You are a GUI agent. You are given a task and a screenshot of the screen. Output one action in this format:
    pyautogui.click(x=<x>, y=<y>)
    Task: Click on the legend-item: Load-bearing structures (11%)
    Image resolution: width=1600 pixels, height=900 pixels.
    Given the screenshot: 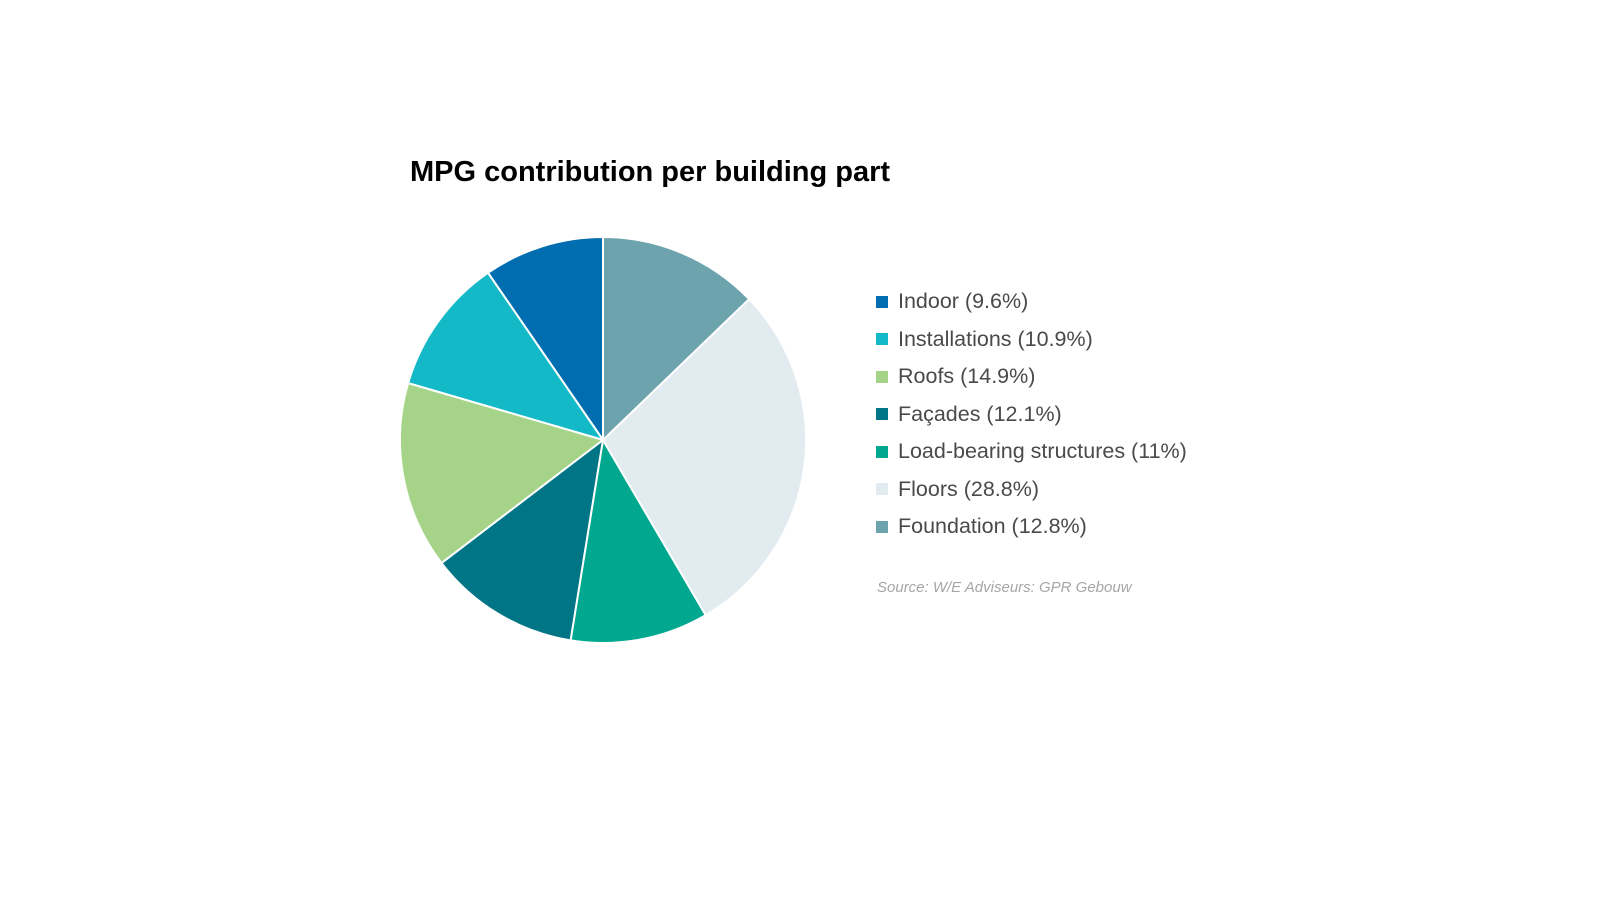 What is the action you would take?
    pyautogui.click(x=1031, y=452)
    